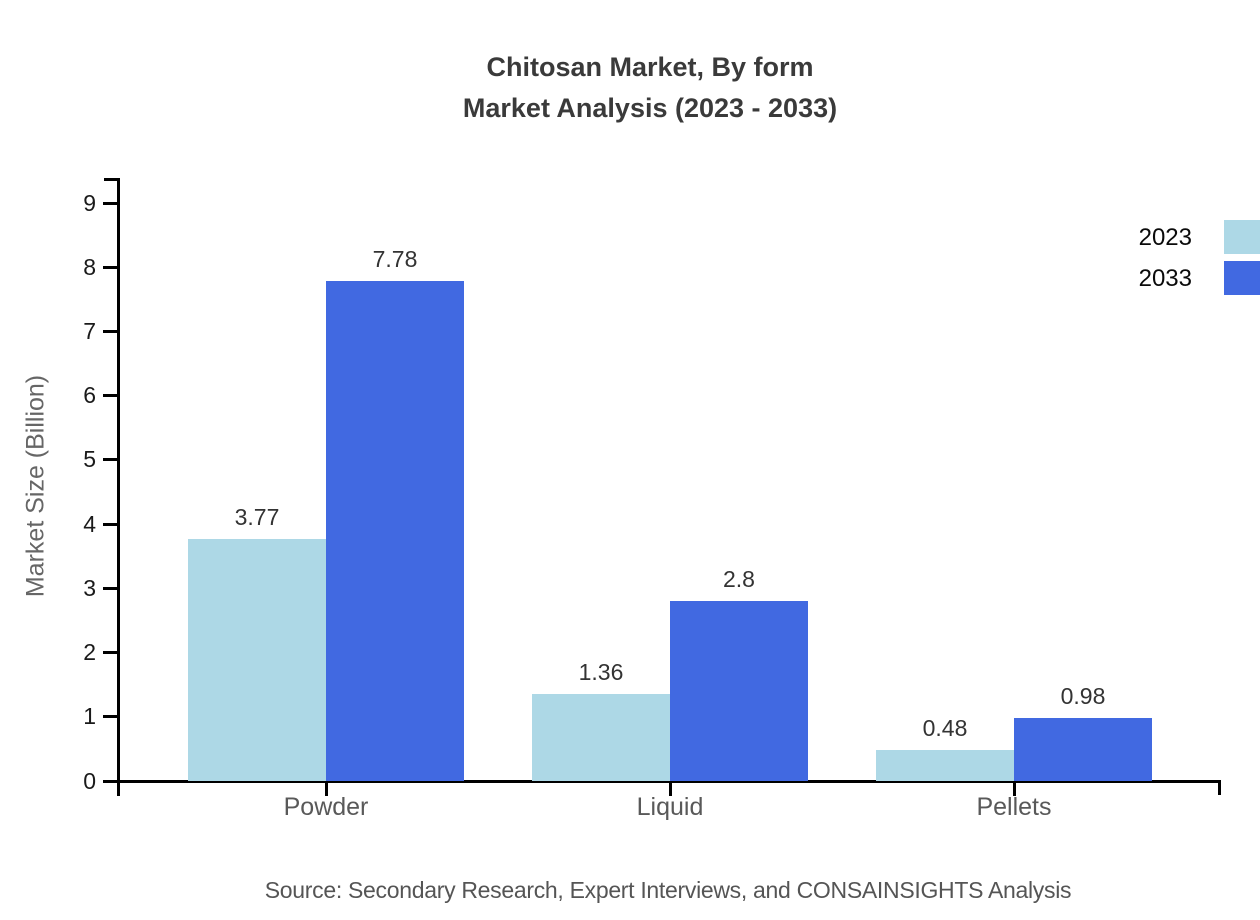 Image resolution: width=1260 pixels, height=920 pixels. Describe the element at coordinates (89, 331) in the screenshot. I see `y-tick-label-7: 7` at that location.